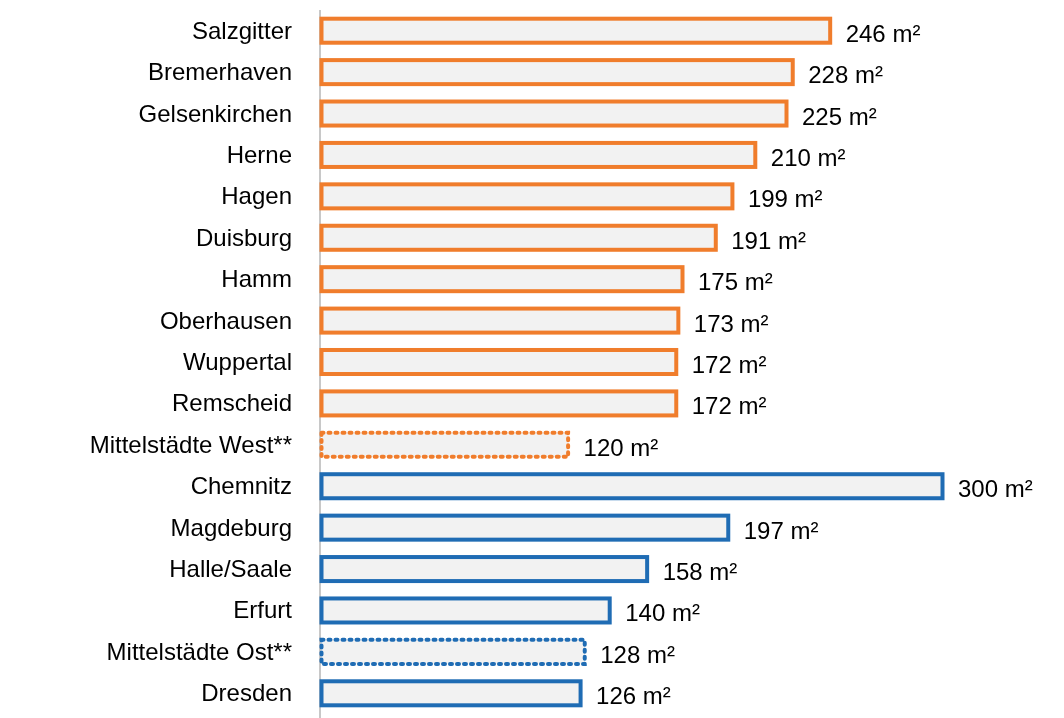 The width and height of the screenshot is (1064, 718). I want to click on y-tick-label: Chemnitz, so click(241, 486).